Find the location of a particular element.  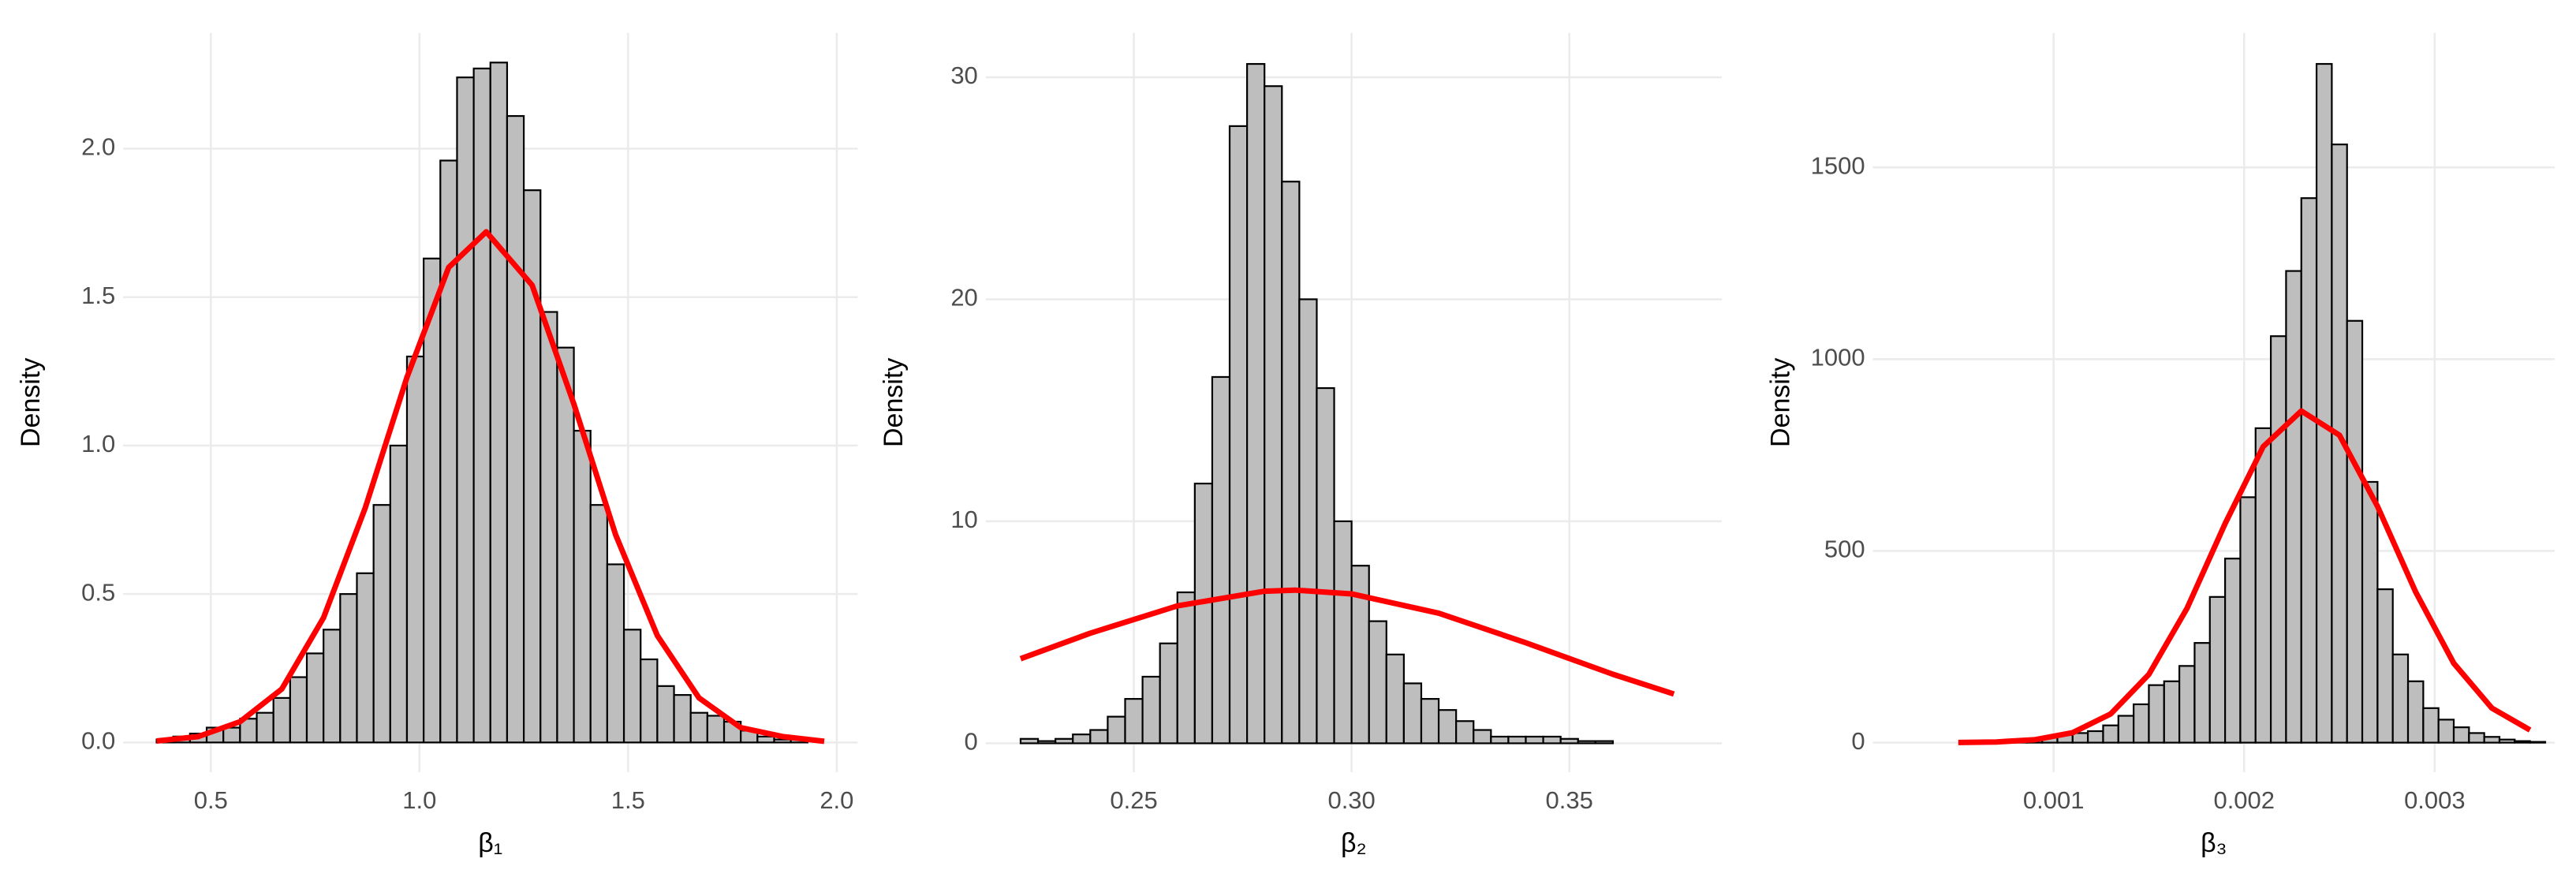

x-tick-label: 0.25 is located at coordinates (1133, 800).